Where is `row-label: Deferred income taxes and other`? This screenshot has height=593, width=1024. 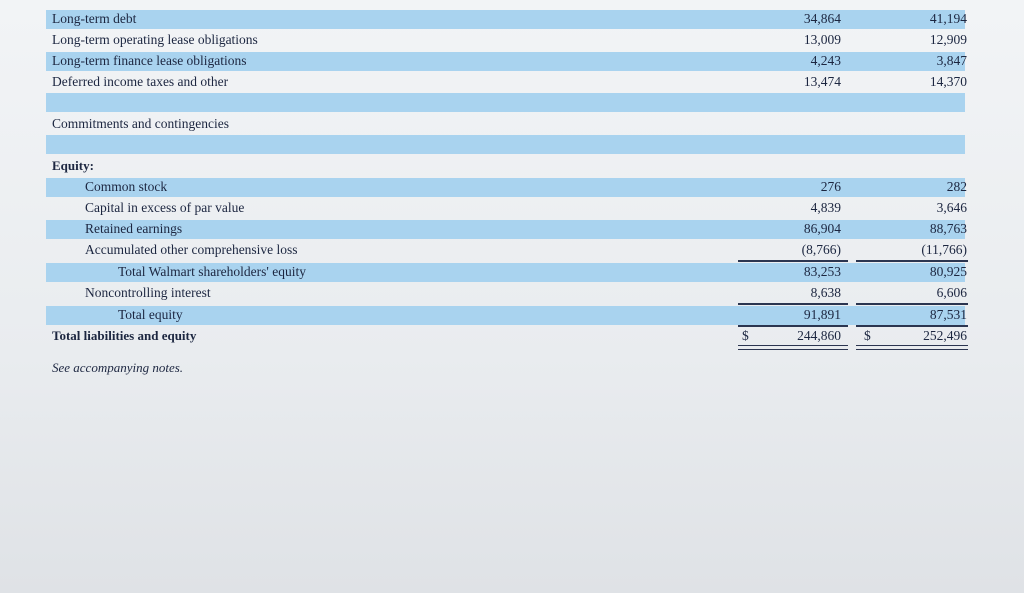
row-label: Deferred income taxes and other is located at coordinates (140, 81).